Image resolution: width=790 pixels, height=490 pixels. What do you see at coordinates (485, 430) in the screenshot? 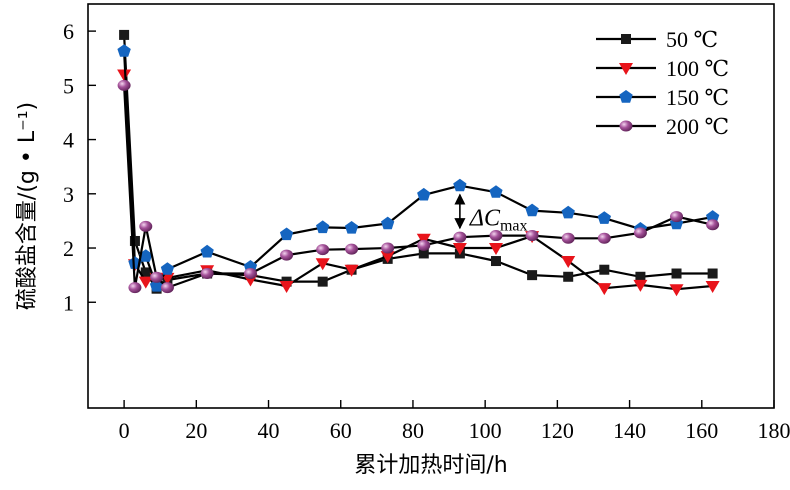
I see `x-tick-label: 100` at bounding box center [485, 430].